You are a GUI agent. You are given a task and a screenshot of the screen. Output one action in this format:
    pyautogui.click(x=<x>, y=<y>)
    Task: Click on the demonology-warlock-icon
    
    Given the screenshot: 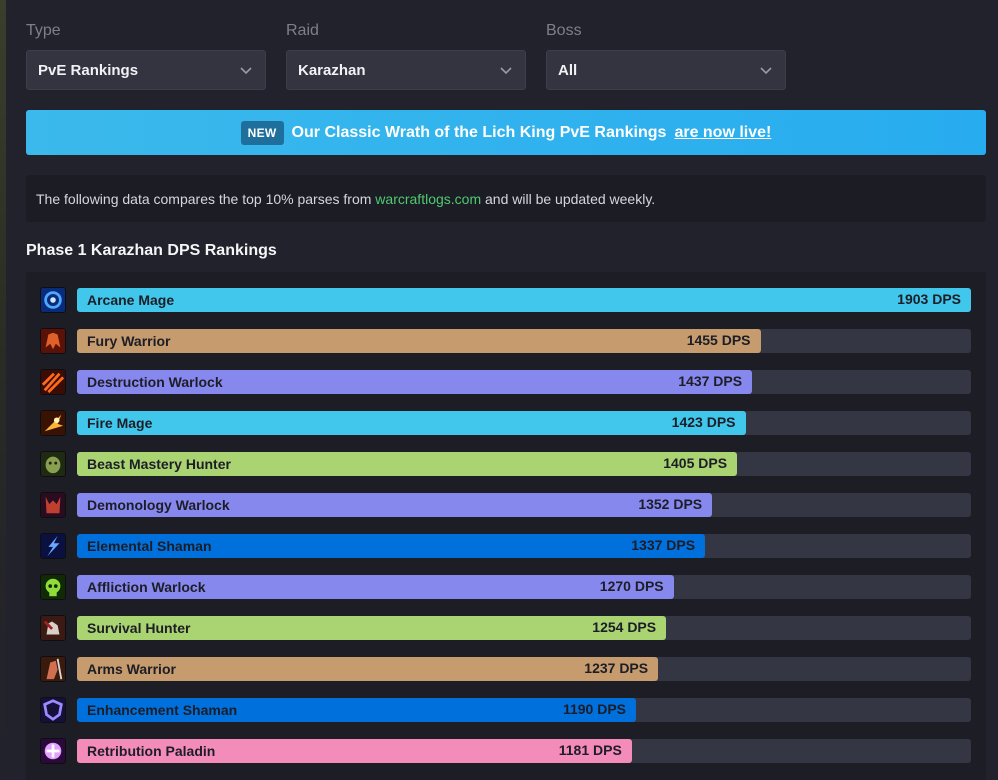 What is the action you would take?
    pyautogui.click(x=53, y=505)
    